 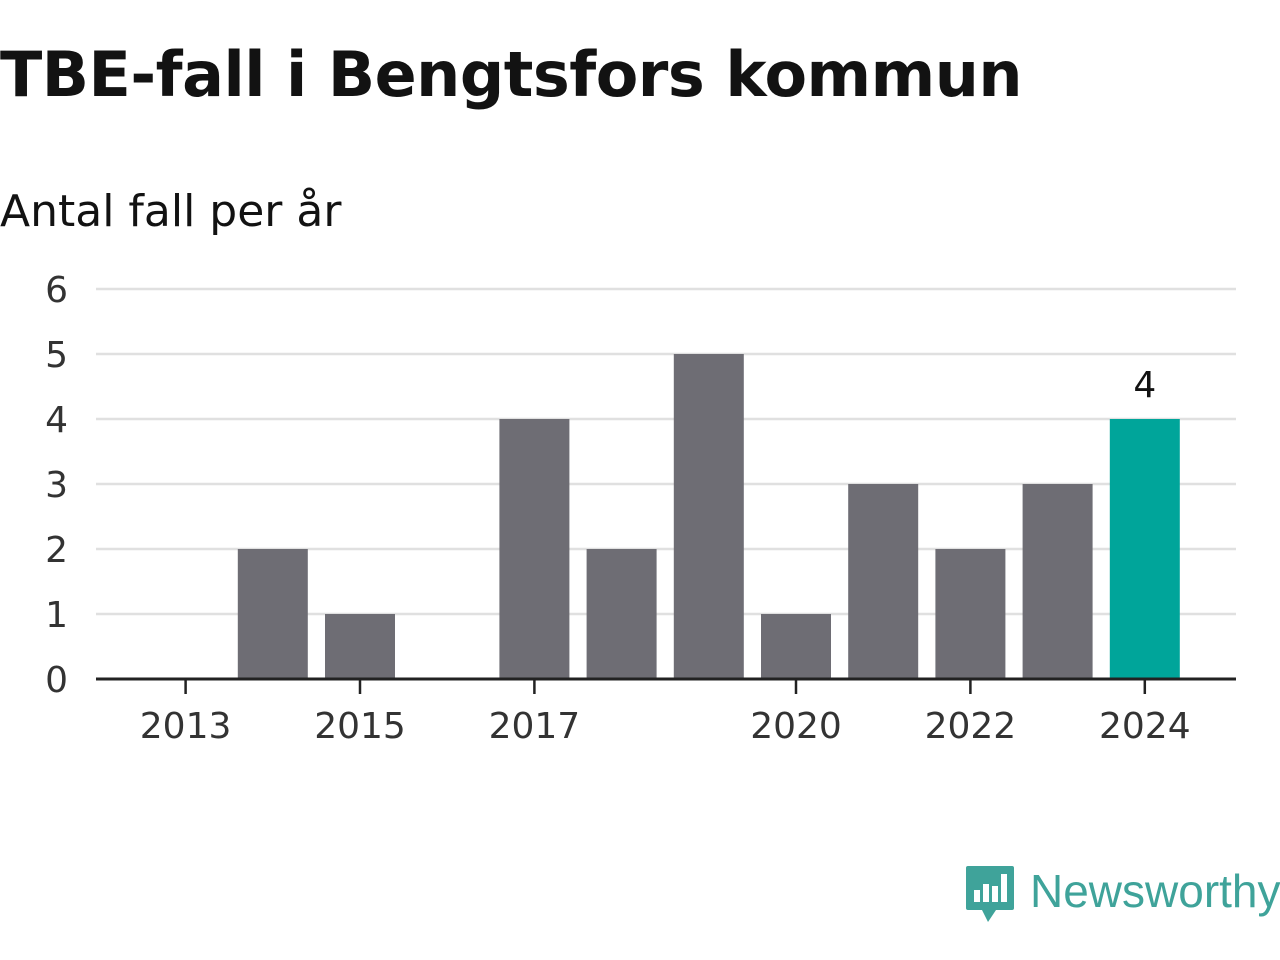 What do you see at coordinates (971, 726) in the screenshot?
I see `x-tick-label: 2022` at bounding box center [971, 726].